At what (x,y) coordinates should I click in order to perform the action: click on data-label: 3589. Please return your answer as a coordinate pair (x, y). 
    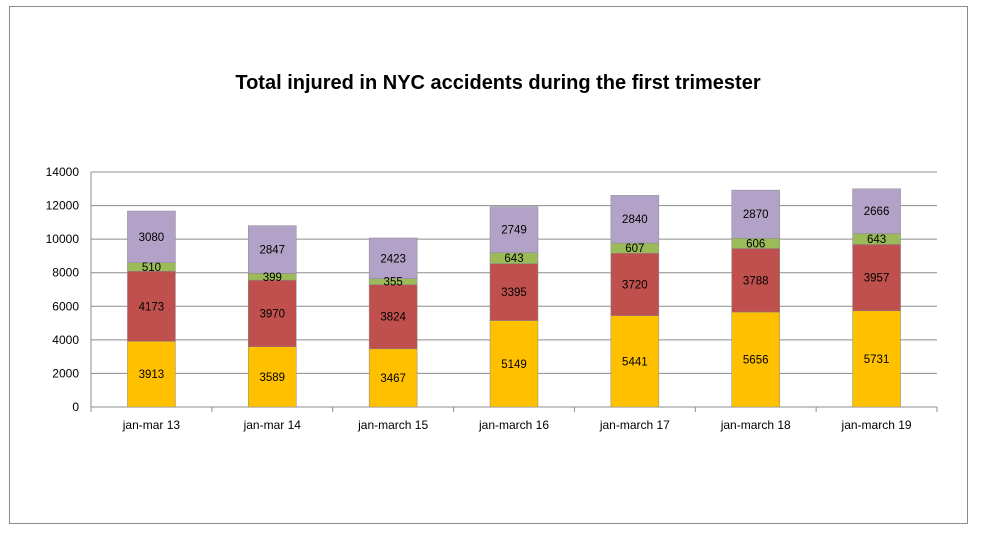
    Looking at the image, I should click on (272, 378).